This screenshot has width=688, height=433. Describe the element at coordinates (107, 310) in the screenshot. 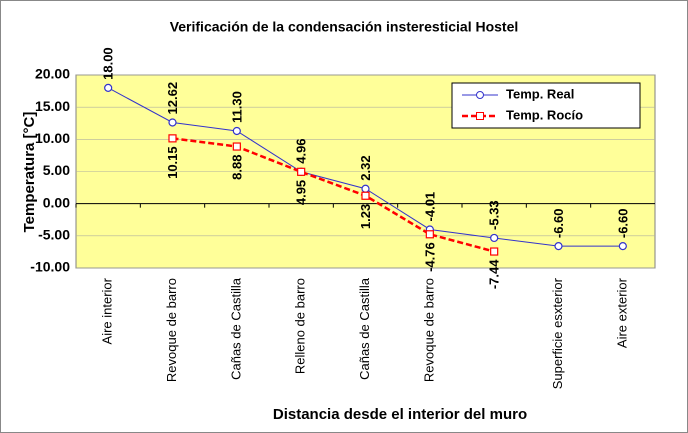

I see `x-tick-label: Aire interior` at that location.